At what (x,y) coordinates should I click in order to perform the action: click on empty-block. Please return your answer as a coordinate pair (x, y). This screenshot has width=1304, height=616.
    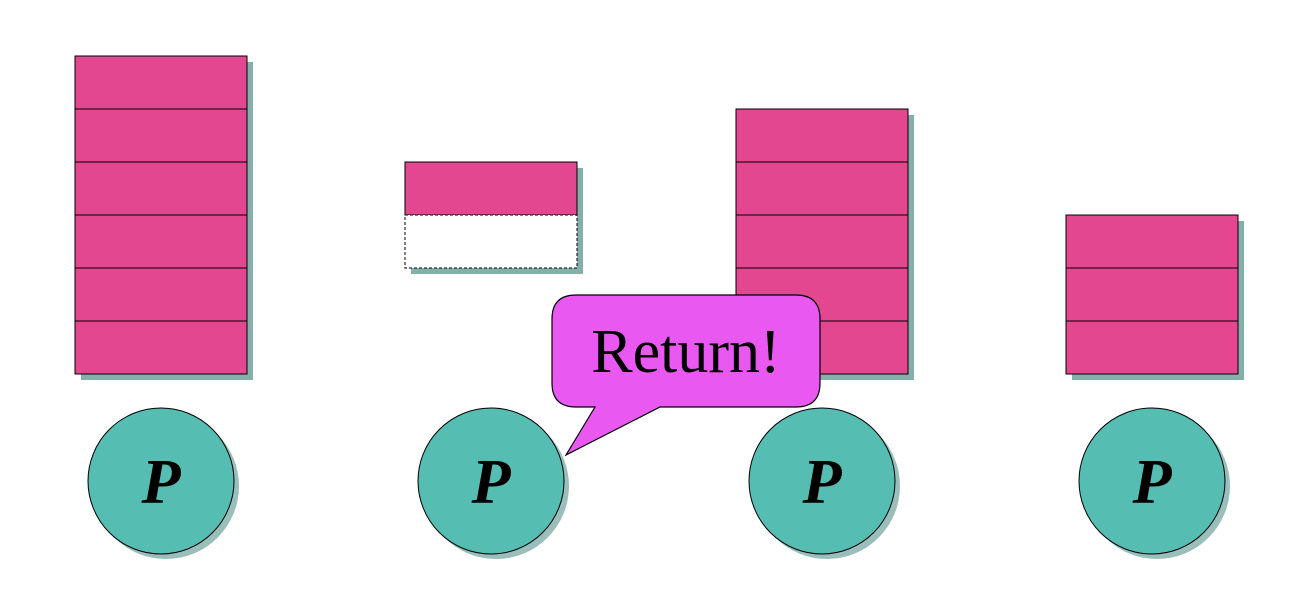
    Looking at the image, I should click on (491, 241).